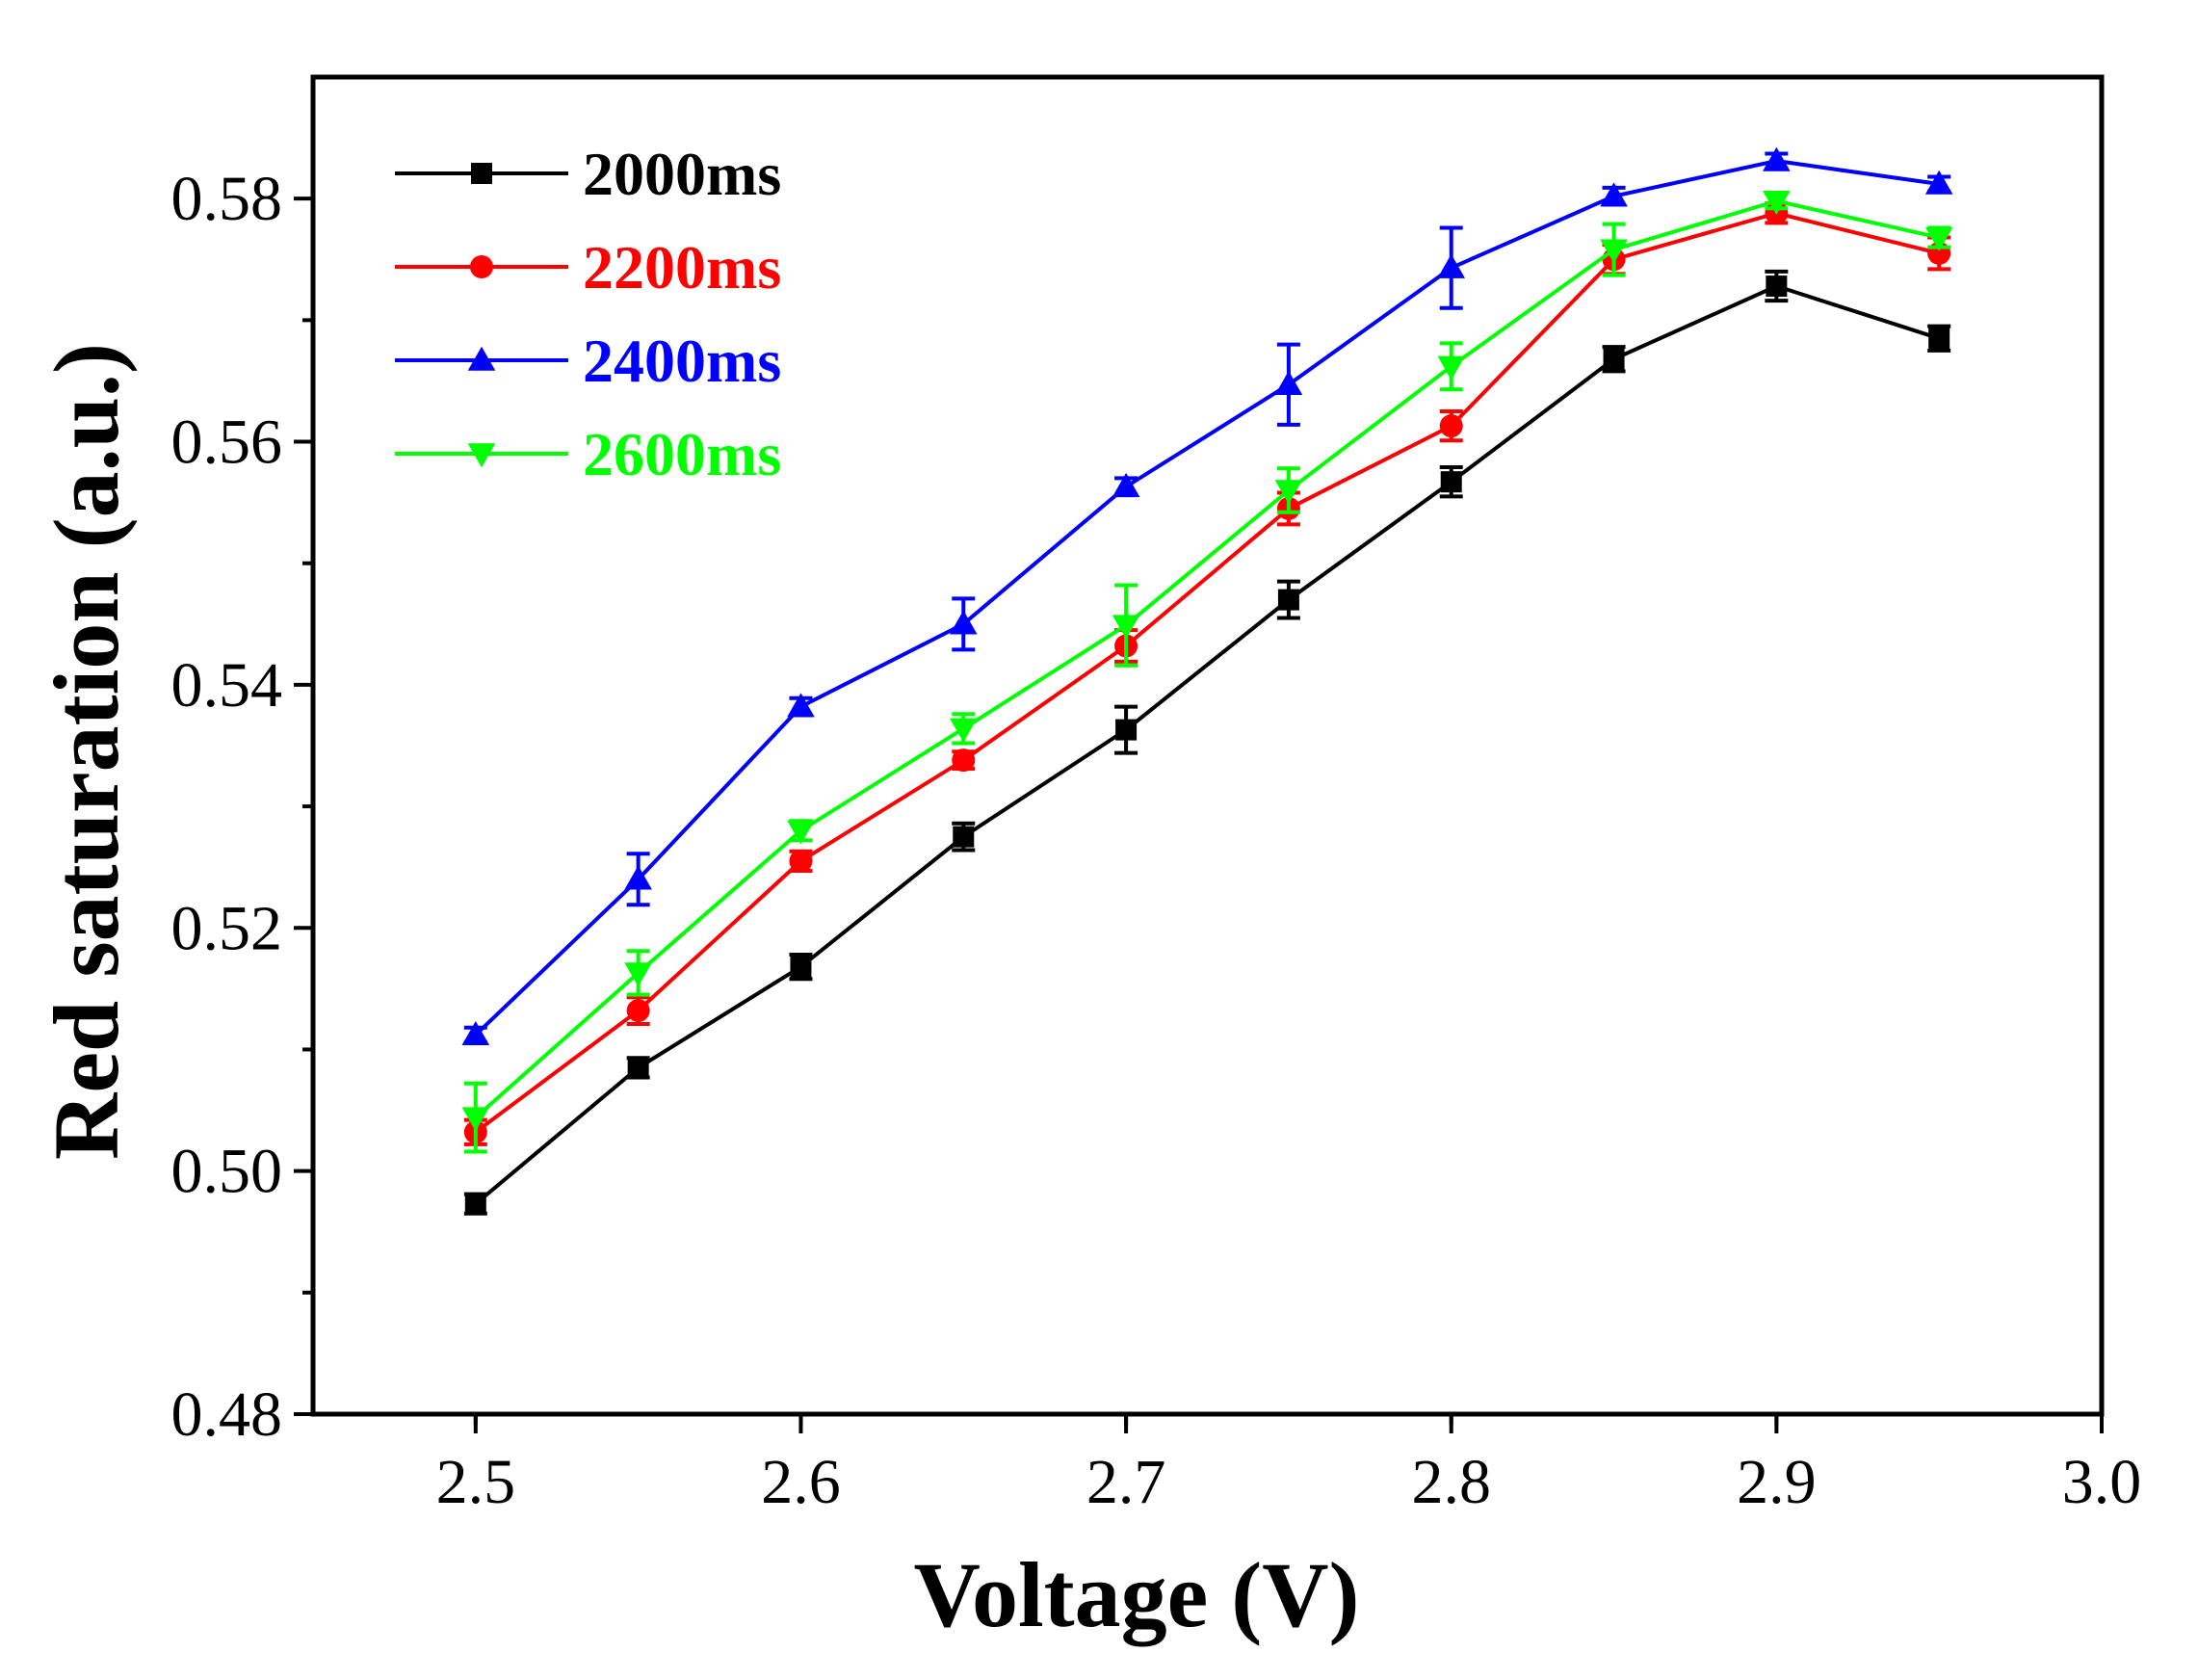 This screenshot has width=2198, height=1680. I want to click on x-tick-label: 2.5, so click(476, 1482).